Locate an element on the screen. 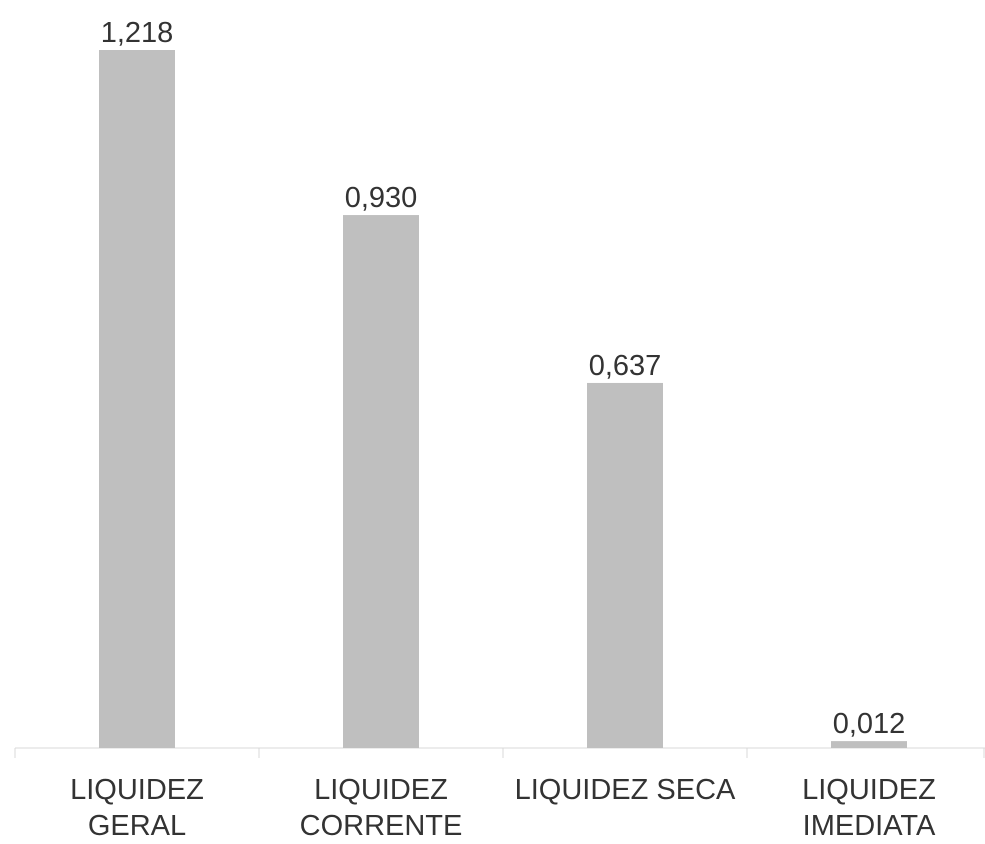 The image size is (985, 844). x-tick-label: LIQUIDEZ CORRENTE is located at coordinates (381, 808).